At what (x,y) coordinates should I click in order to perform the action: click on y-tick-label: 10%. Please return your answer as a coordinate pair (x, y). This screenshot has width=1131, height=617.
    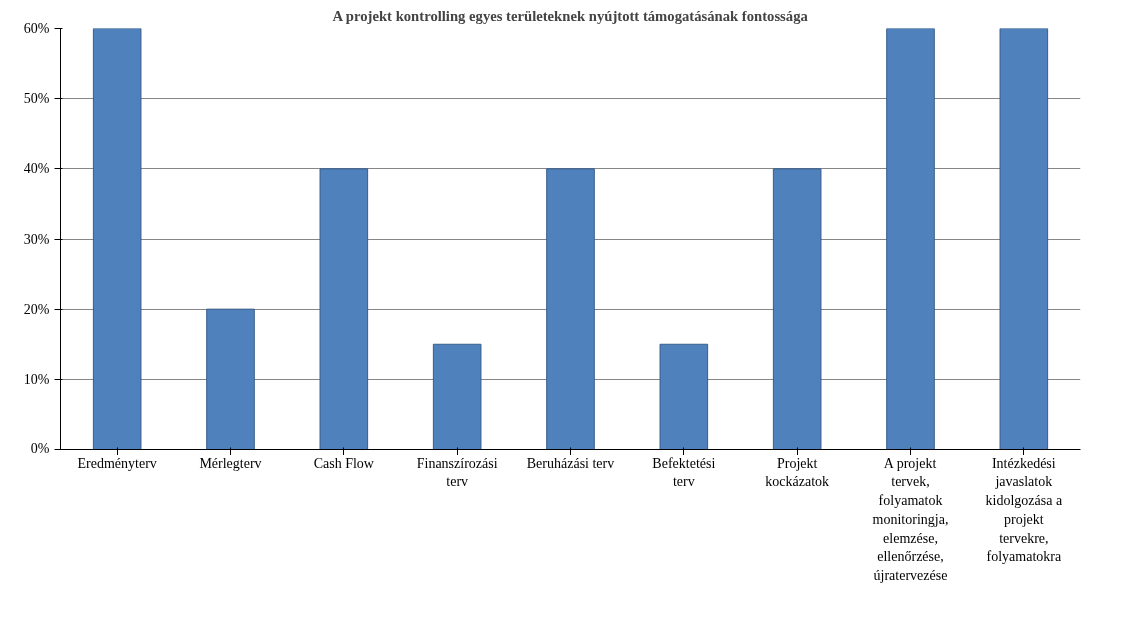
    Looking at the image, I should click on (36, 379).